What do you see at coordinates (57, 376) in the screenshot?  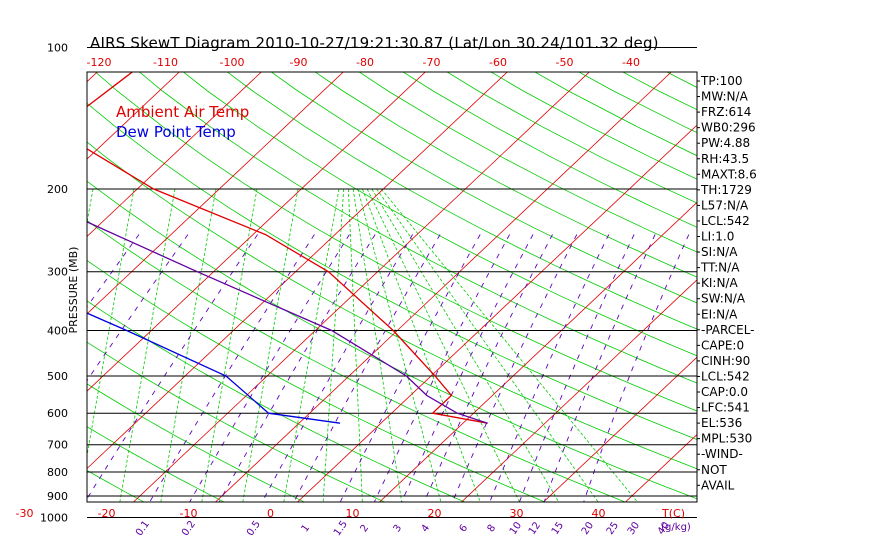 I see `pressure-tick-label: 500` at bounding box center [57, 376].